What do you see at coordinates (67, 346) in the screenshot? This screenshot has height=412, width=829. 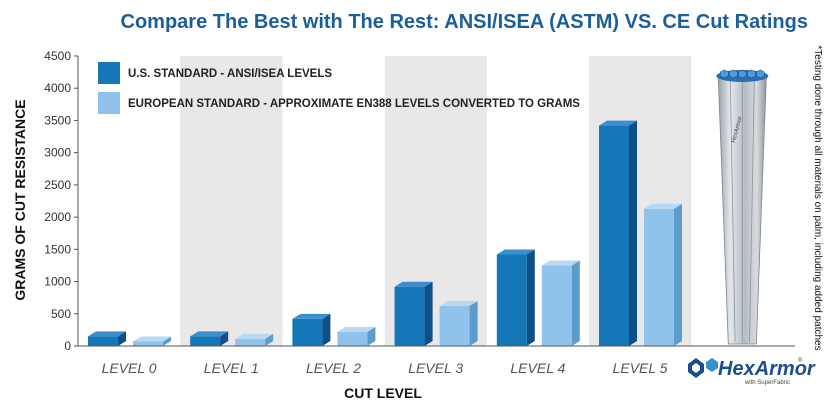 I see `y-tick-label: 0` at bounding box center [67, 346].